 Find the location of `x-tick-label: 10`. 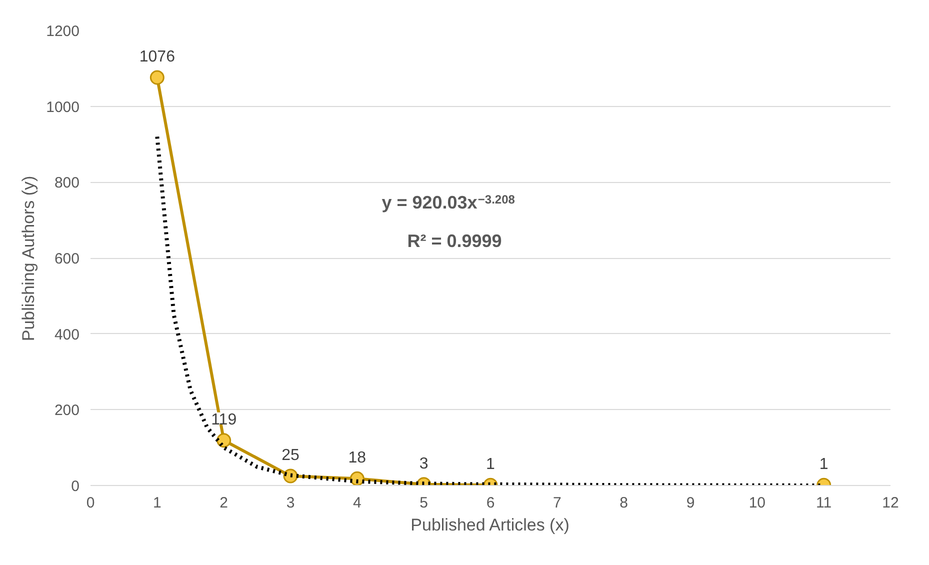

x-tick-label: 10 is located at coordinates (757, 503).